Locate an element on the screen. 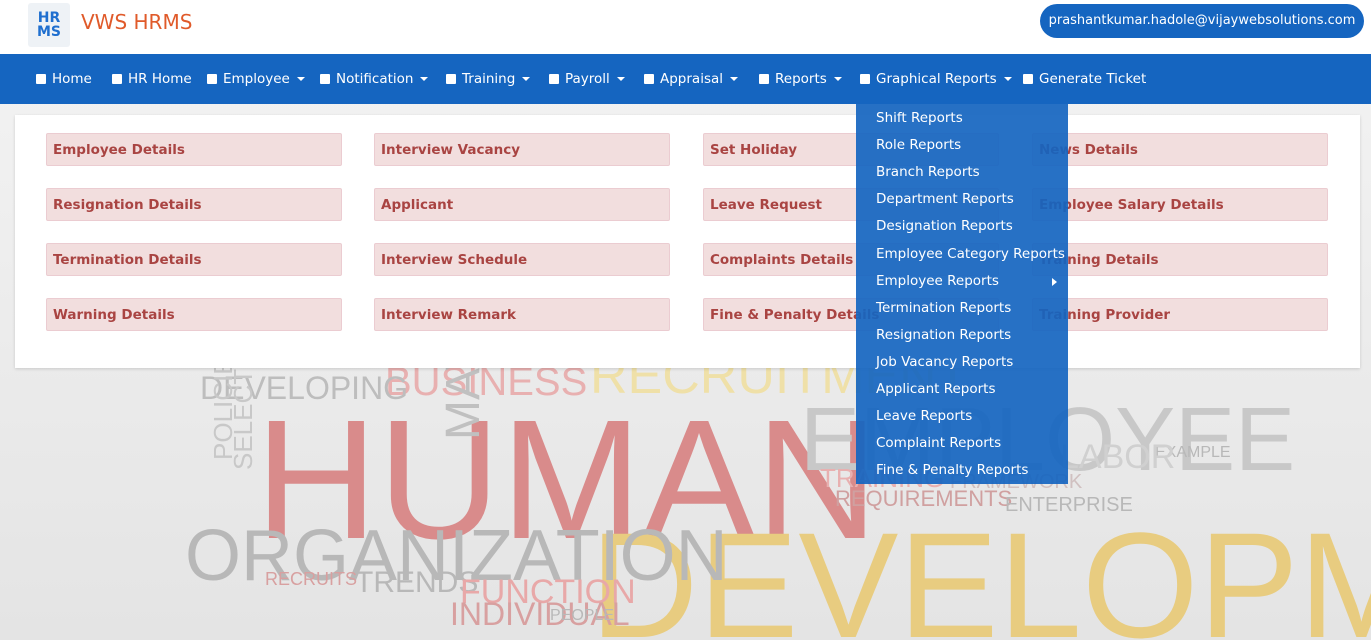 This screenshot has width=1371, height=640. nav-label: HR Home is located at coordinates (160, 79).